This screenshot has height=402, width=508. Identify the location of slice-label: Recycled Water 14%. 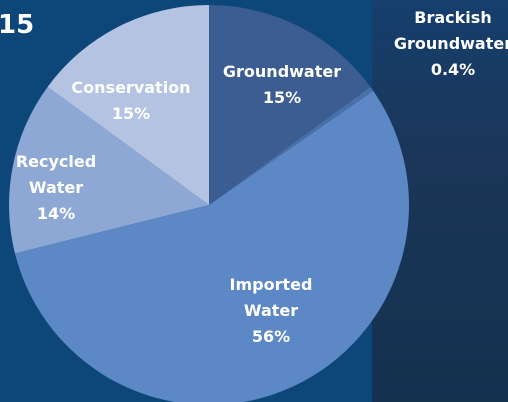
(56, 188).